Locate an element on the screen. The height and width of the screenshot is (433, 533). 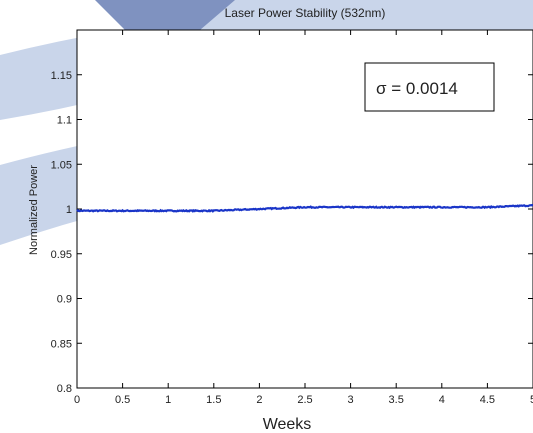
x-axis-label: Weeks is located at coordinates (287, 424).